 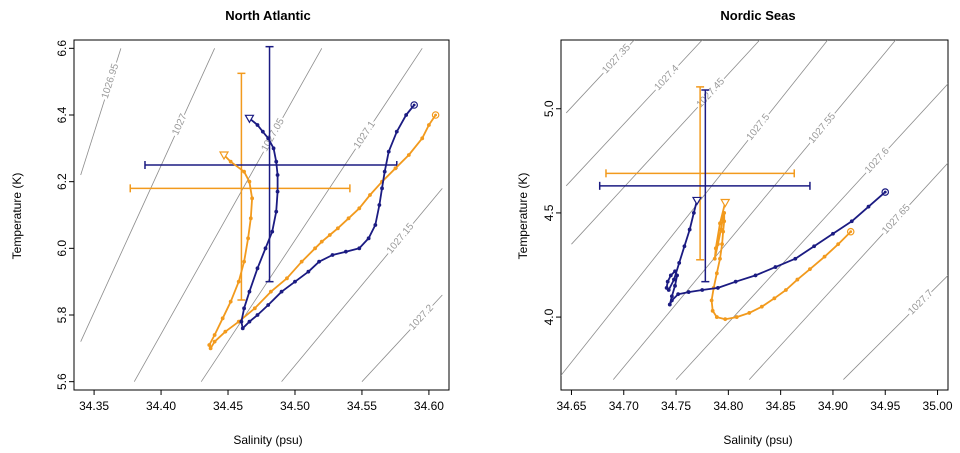 I want to click on x-axis-label: Salinity (psu), so click(x=267, y=440).